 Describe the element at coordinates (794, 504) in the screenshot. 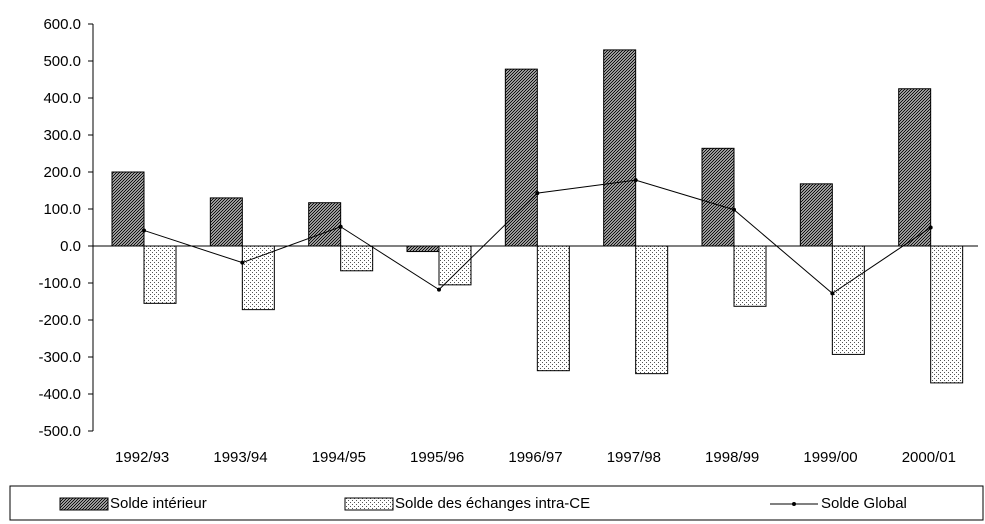

I see `legend-marker-solde-global` at that location.